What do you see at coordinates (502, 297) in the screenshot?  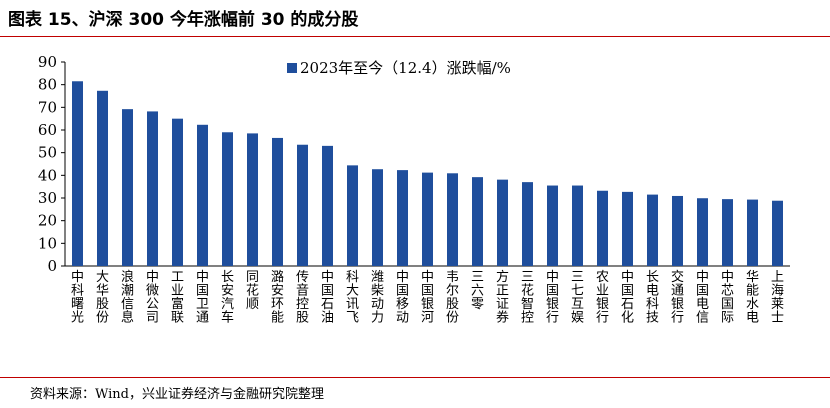 I see `x-tick-label: 方正证券` at bounding box center [502, 297].